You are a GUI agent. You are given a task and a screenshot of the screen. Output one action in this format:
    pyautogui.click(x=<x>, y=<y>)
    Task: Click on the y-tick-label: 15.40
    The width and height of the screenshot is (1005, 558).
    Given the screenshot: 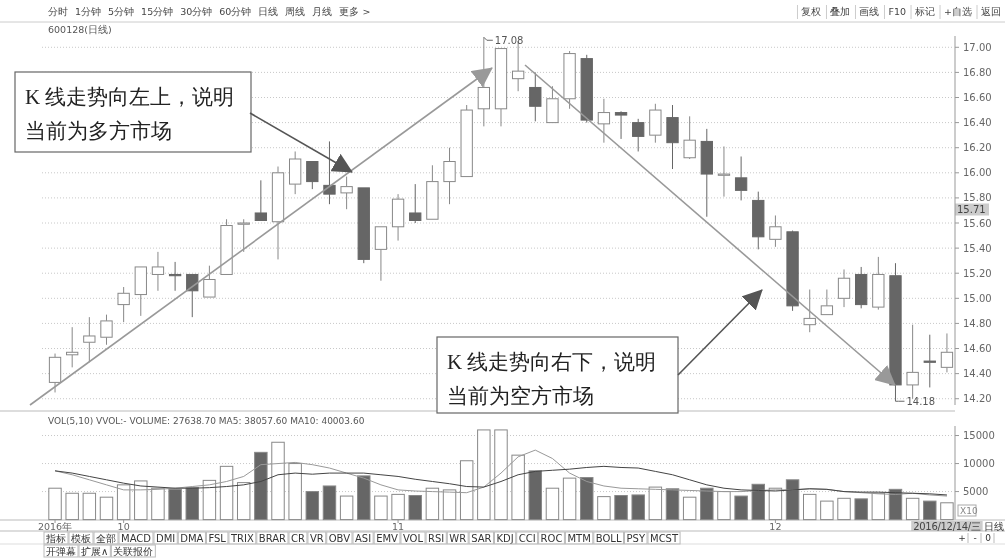 What is the action you would take?
    pyautogui.click(x=977, y=248)
    